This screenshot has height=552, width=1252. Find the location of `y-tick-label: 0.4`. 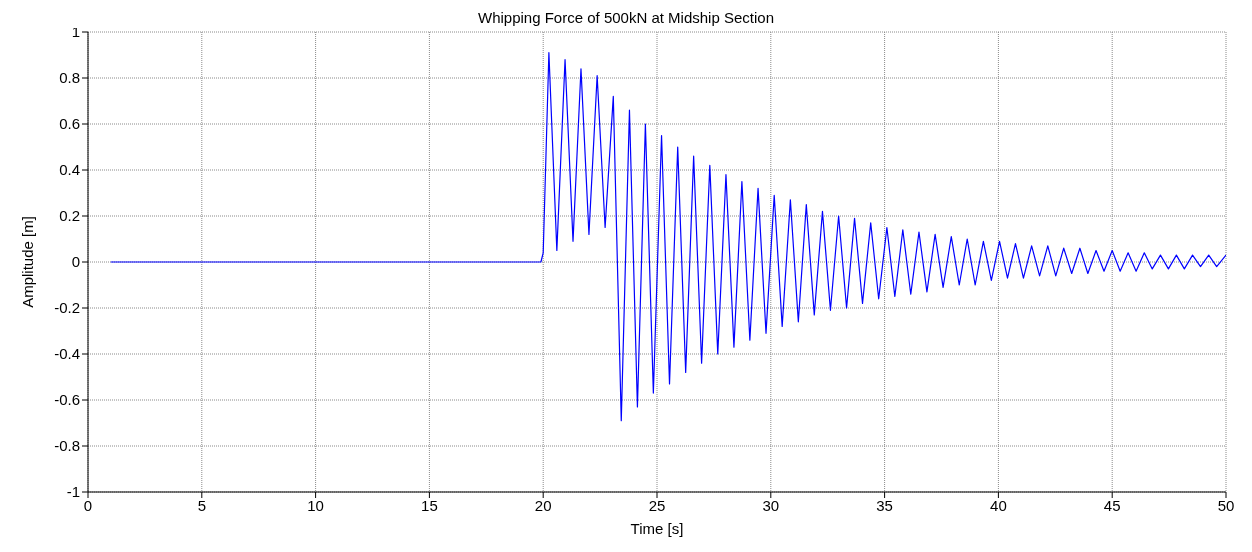

y-tick-label: 0.4 is located at coordinates (69, 170).